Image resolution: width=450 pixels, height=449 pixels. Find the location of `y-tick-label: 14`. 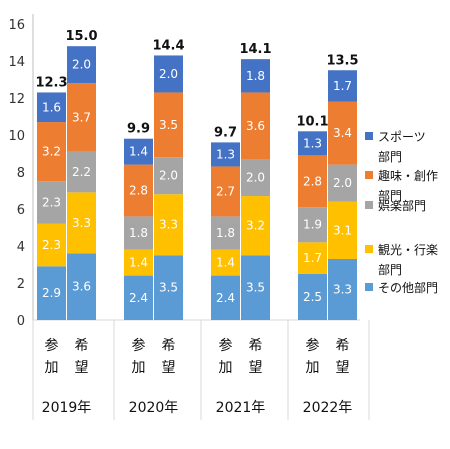

y-tick-label: 14 is located at coordinates (16, 62).